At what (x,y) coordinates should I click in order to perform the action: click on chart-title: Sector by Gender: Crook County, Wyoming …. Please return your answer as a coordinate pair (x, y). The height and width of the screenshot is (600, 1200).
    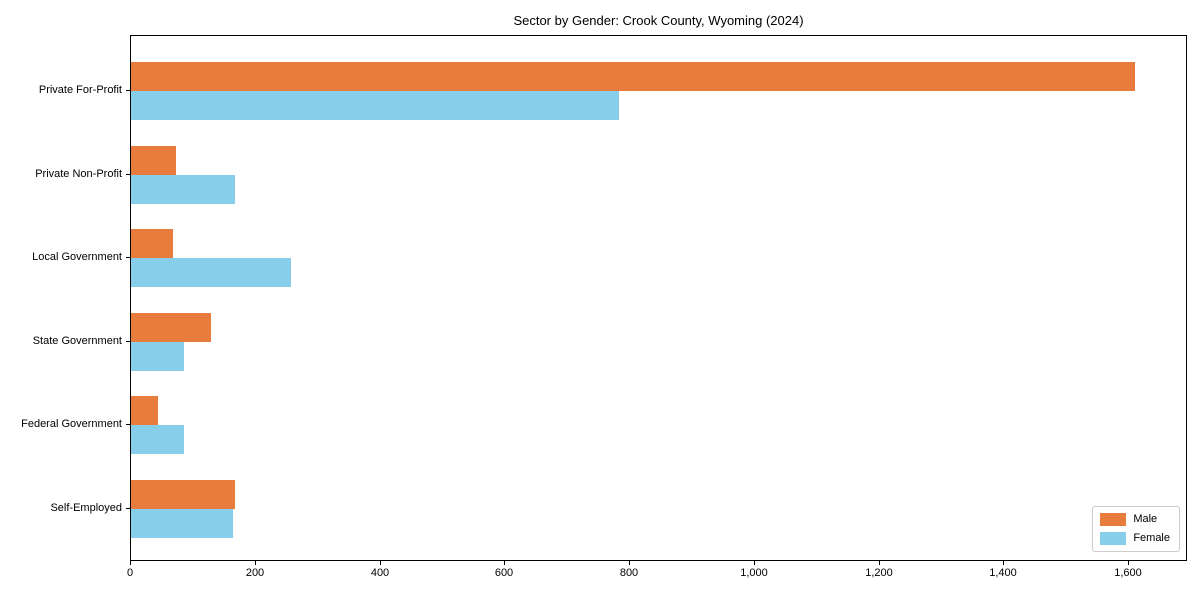
    Looking at the image, I should click on (658, 20).